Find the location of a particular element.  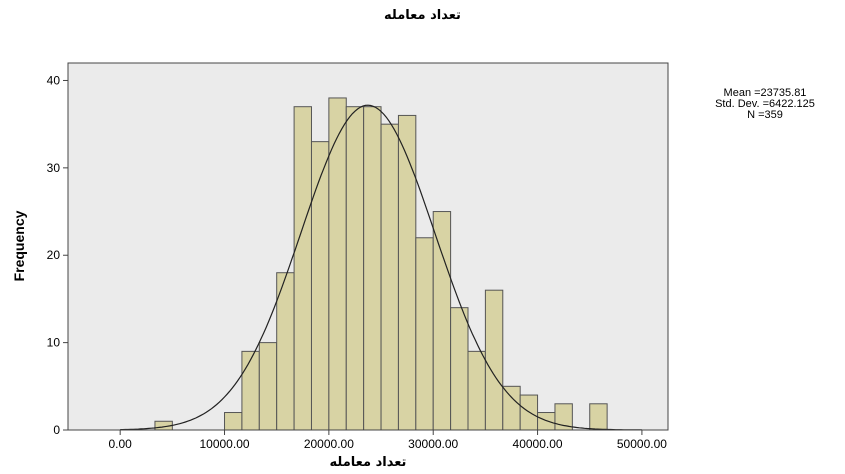

chart-title: تعداد معامله is located at coordinates (422, 15).